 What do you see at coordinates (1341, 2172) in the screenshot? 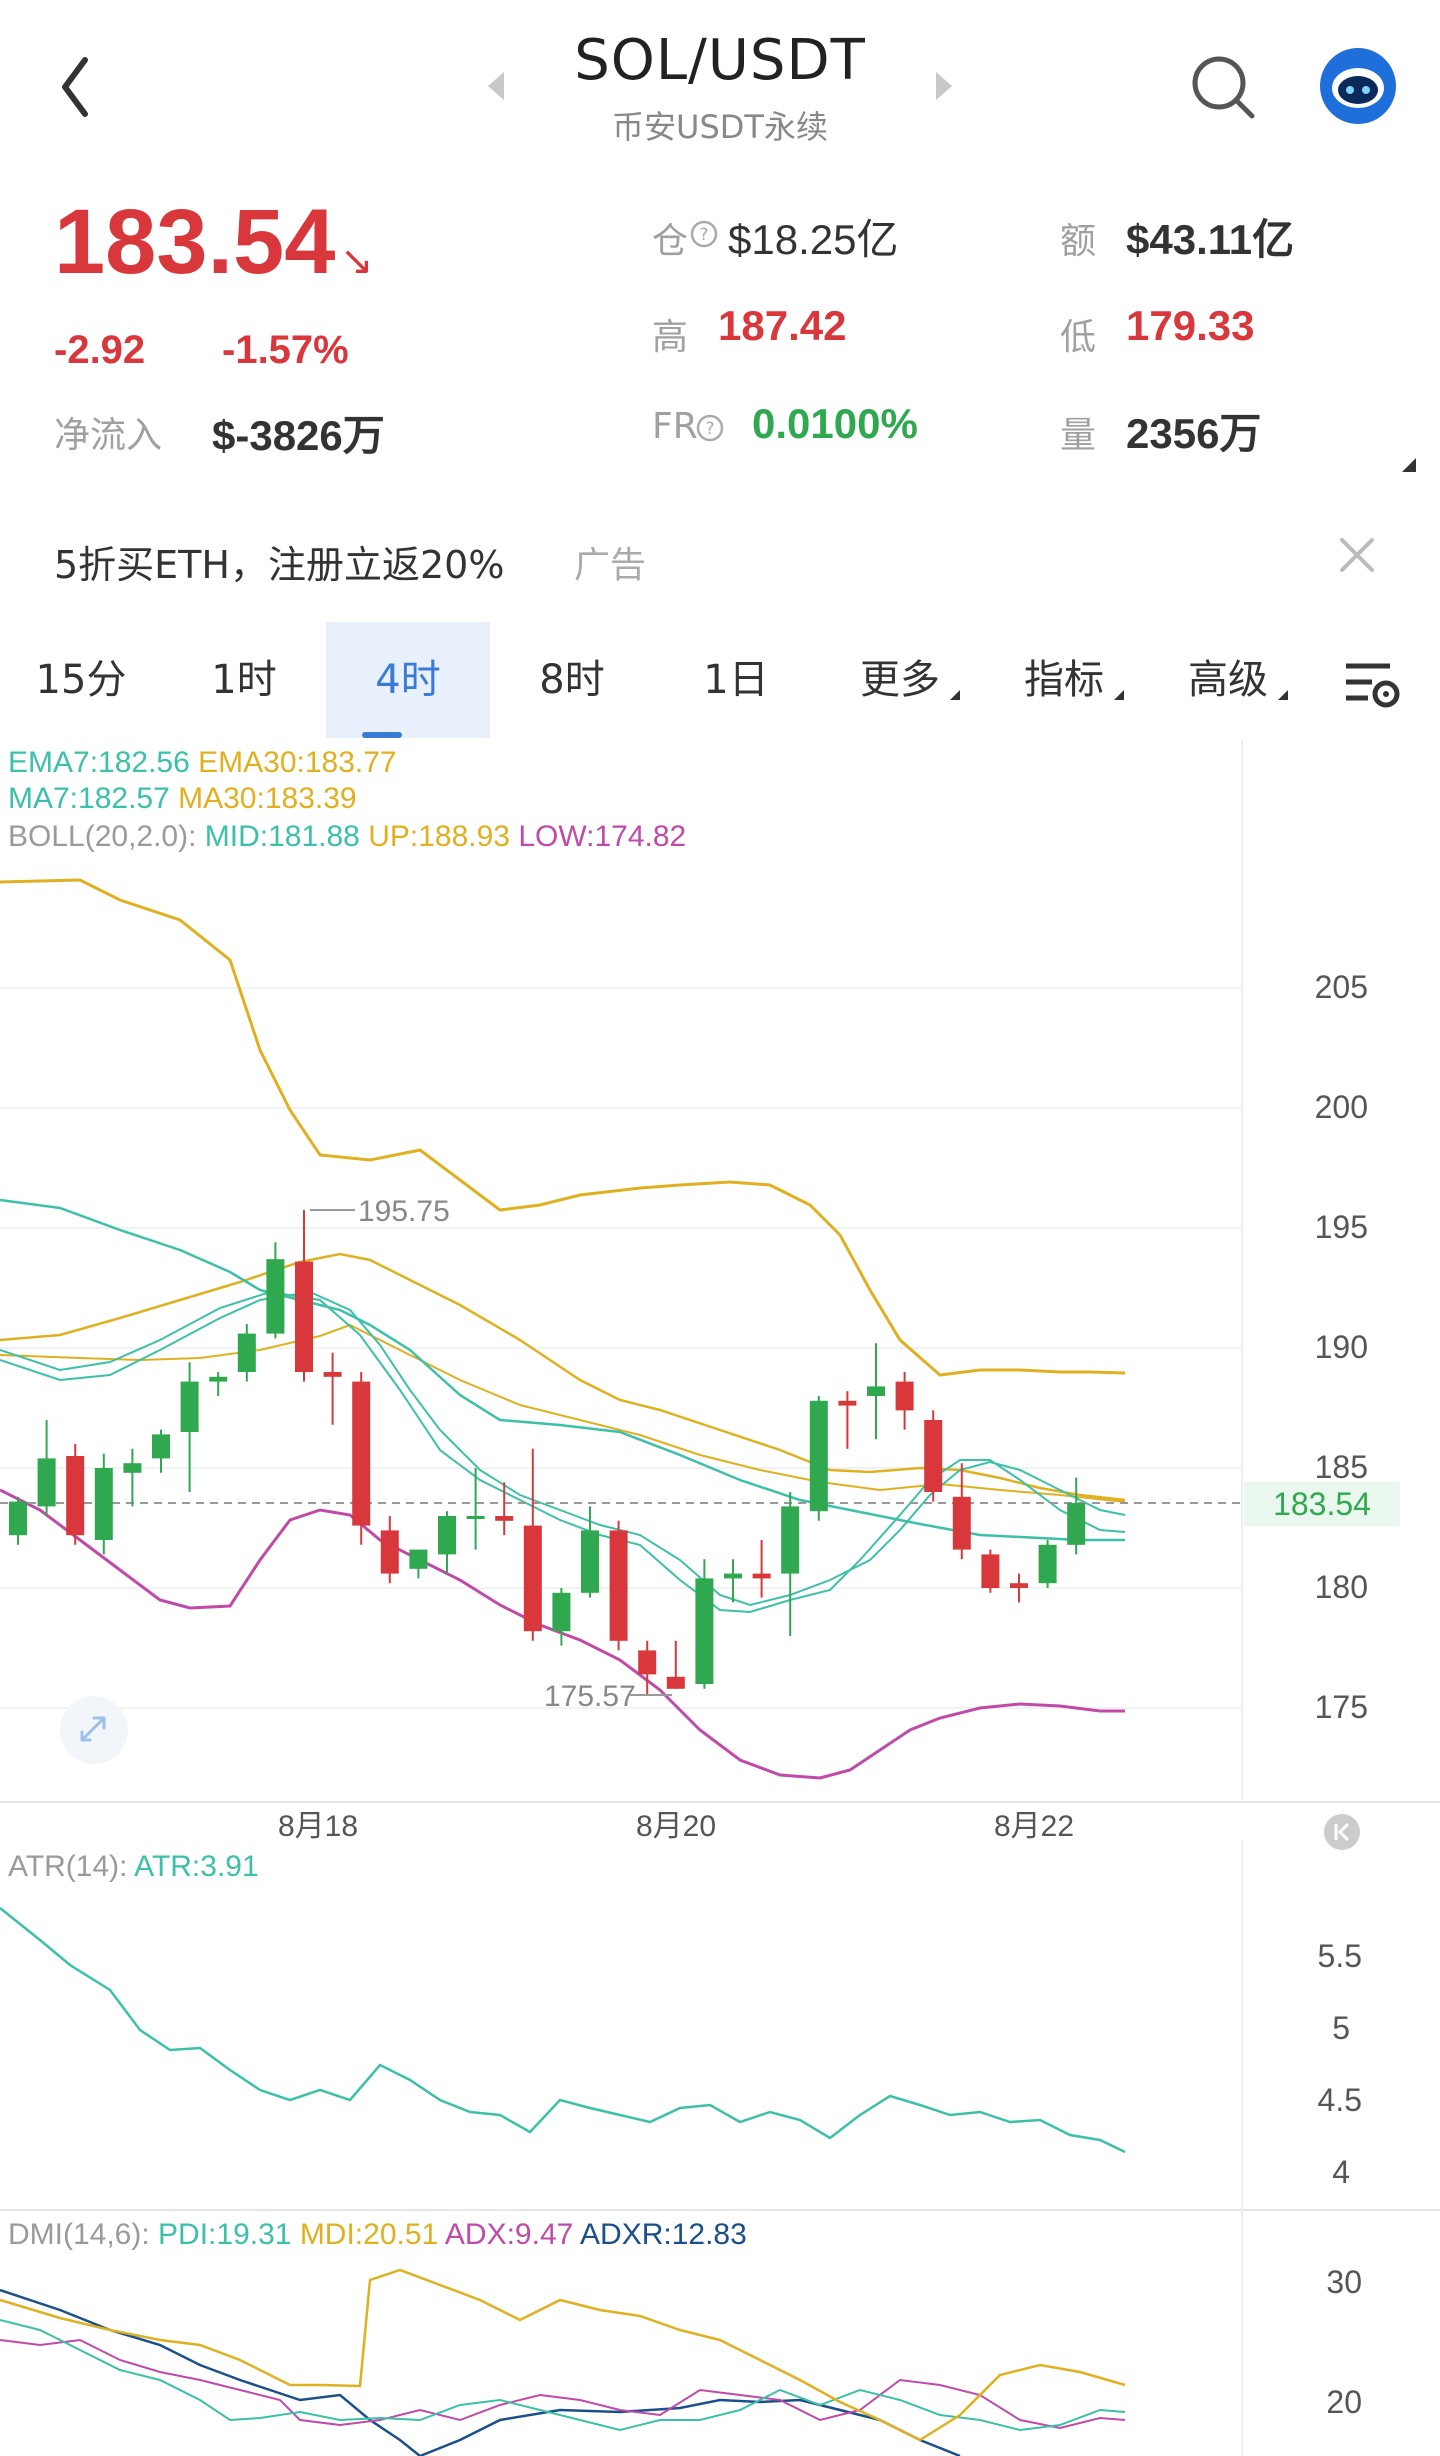
I see `atr-y-tick: 4` at bounding box center [1341, 2172].